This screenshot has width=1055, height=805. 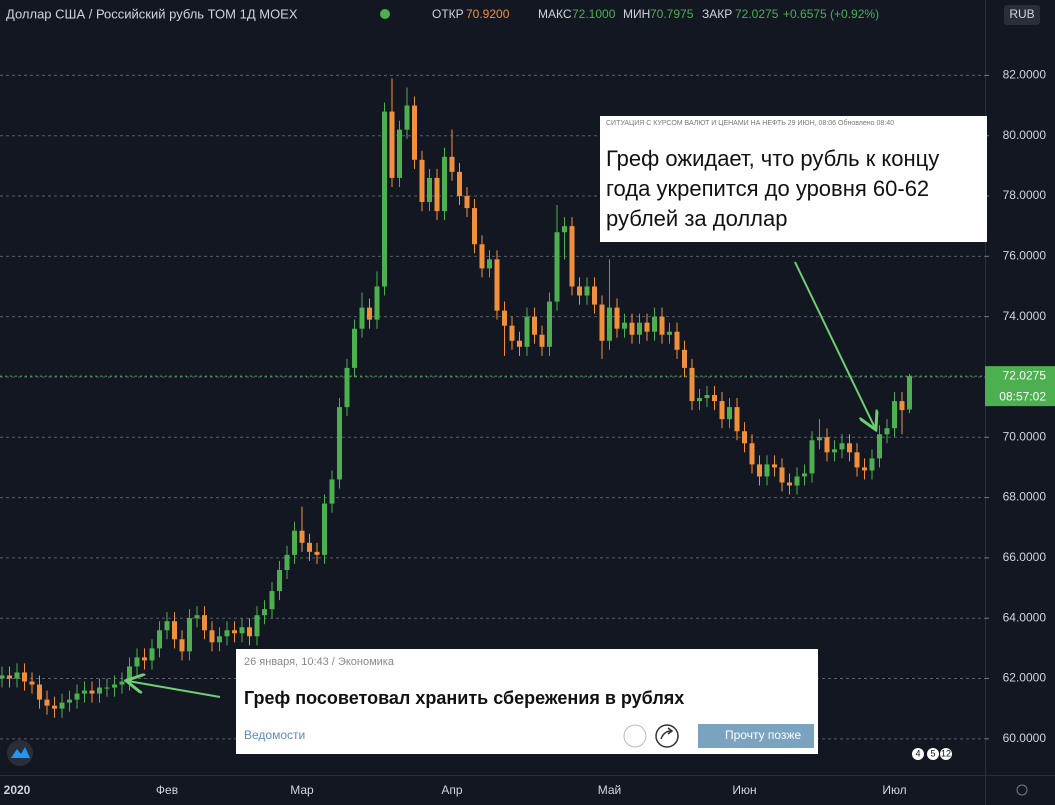 I want to click on settings-icon, so click(x=1022, y=790).